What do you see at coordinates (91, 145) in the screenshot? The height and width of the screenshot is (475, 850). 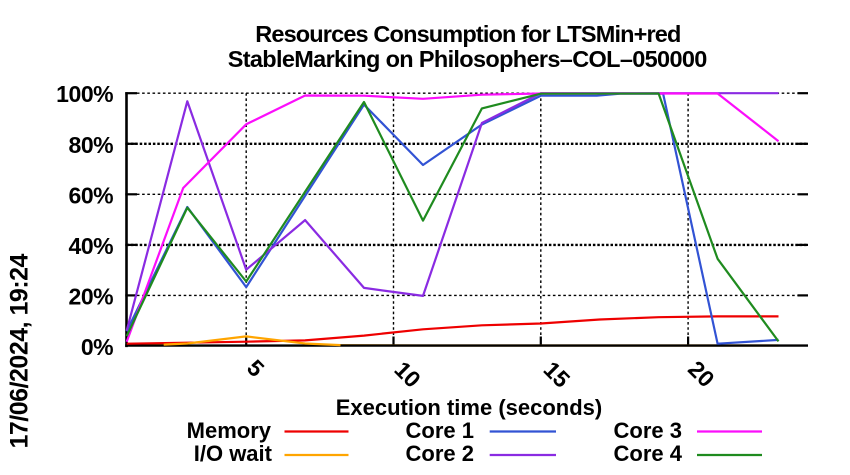 I see `svg-text: 80%` at bounding box center [91, 145].